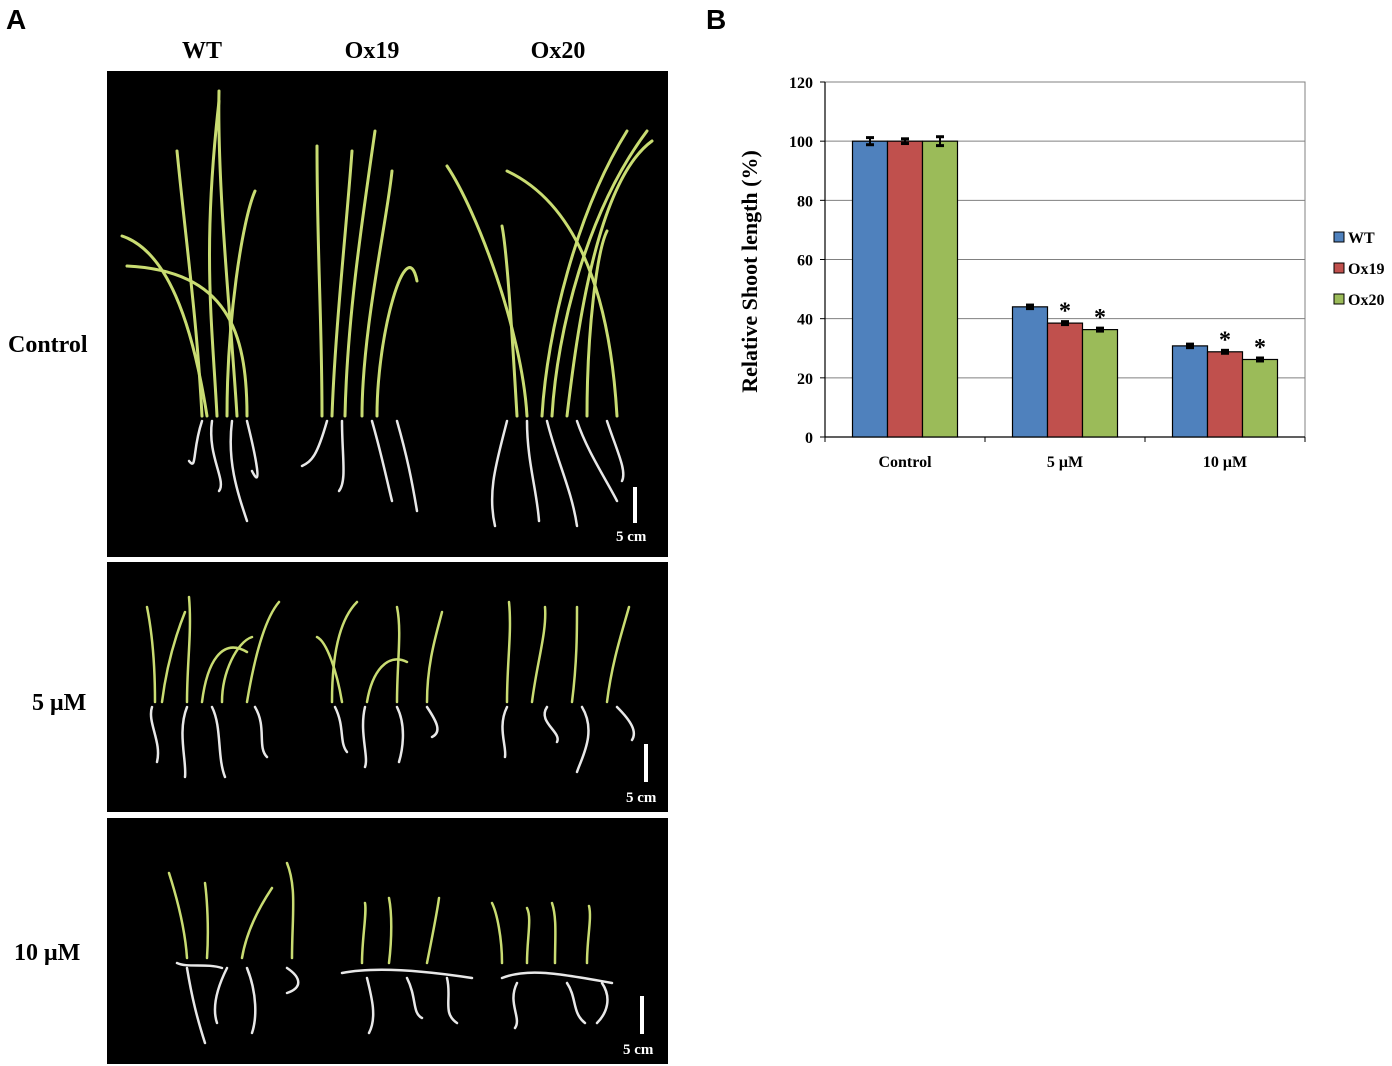  I want to click on seedlings-illustration-10um, so click(390, 953).